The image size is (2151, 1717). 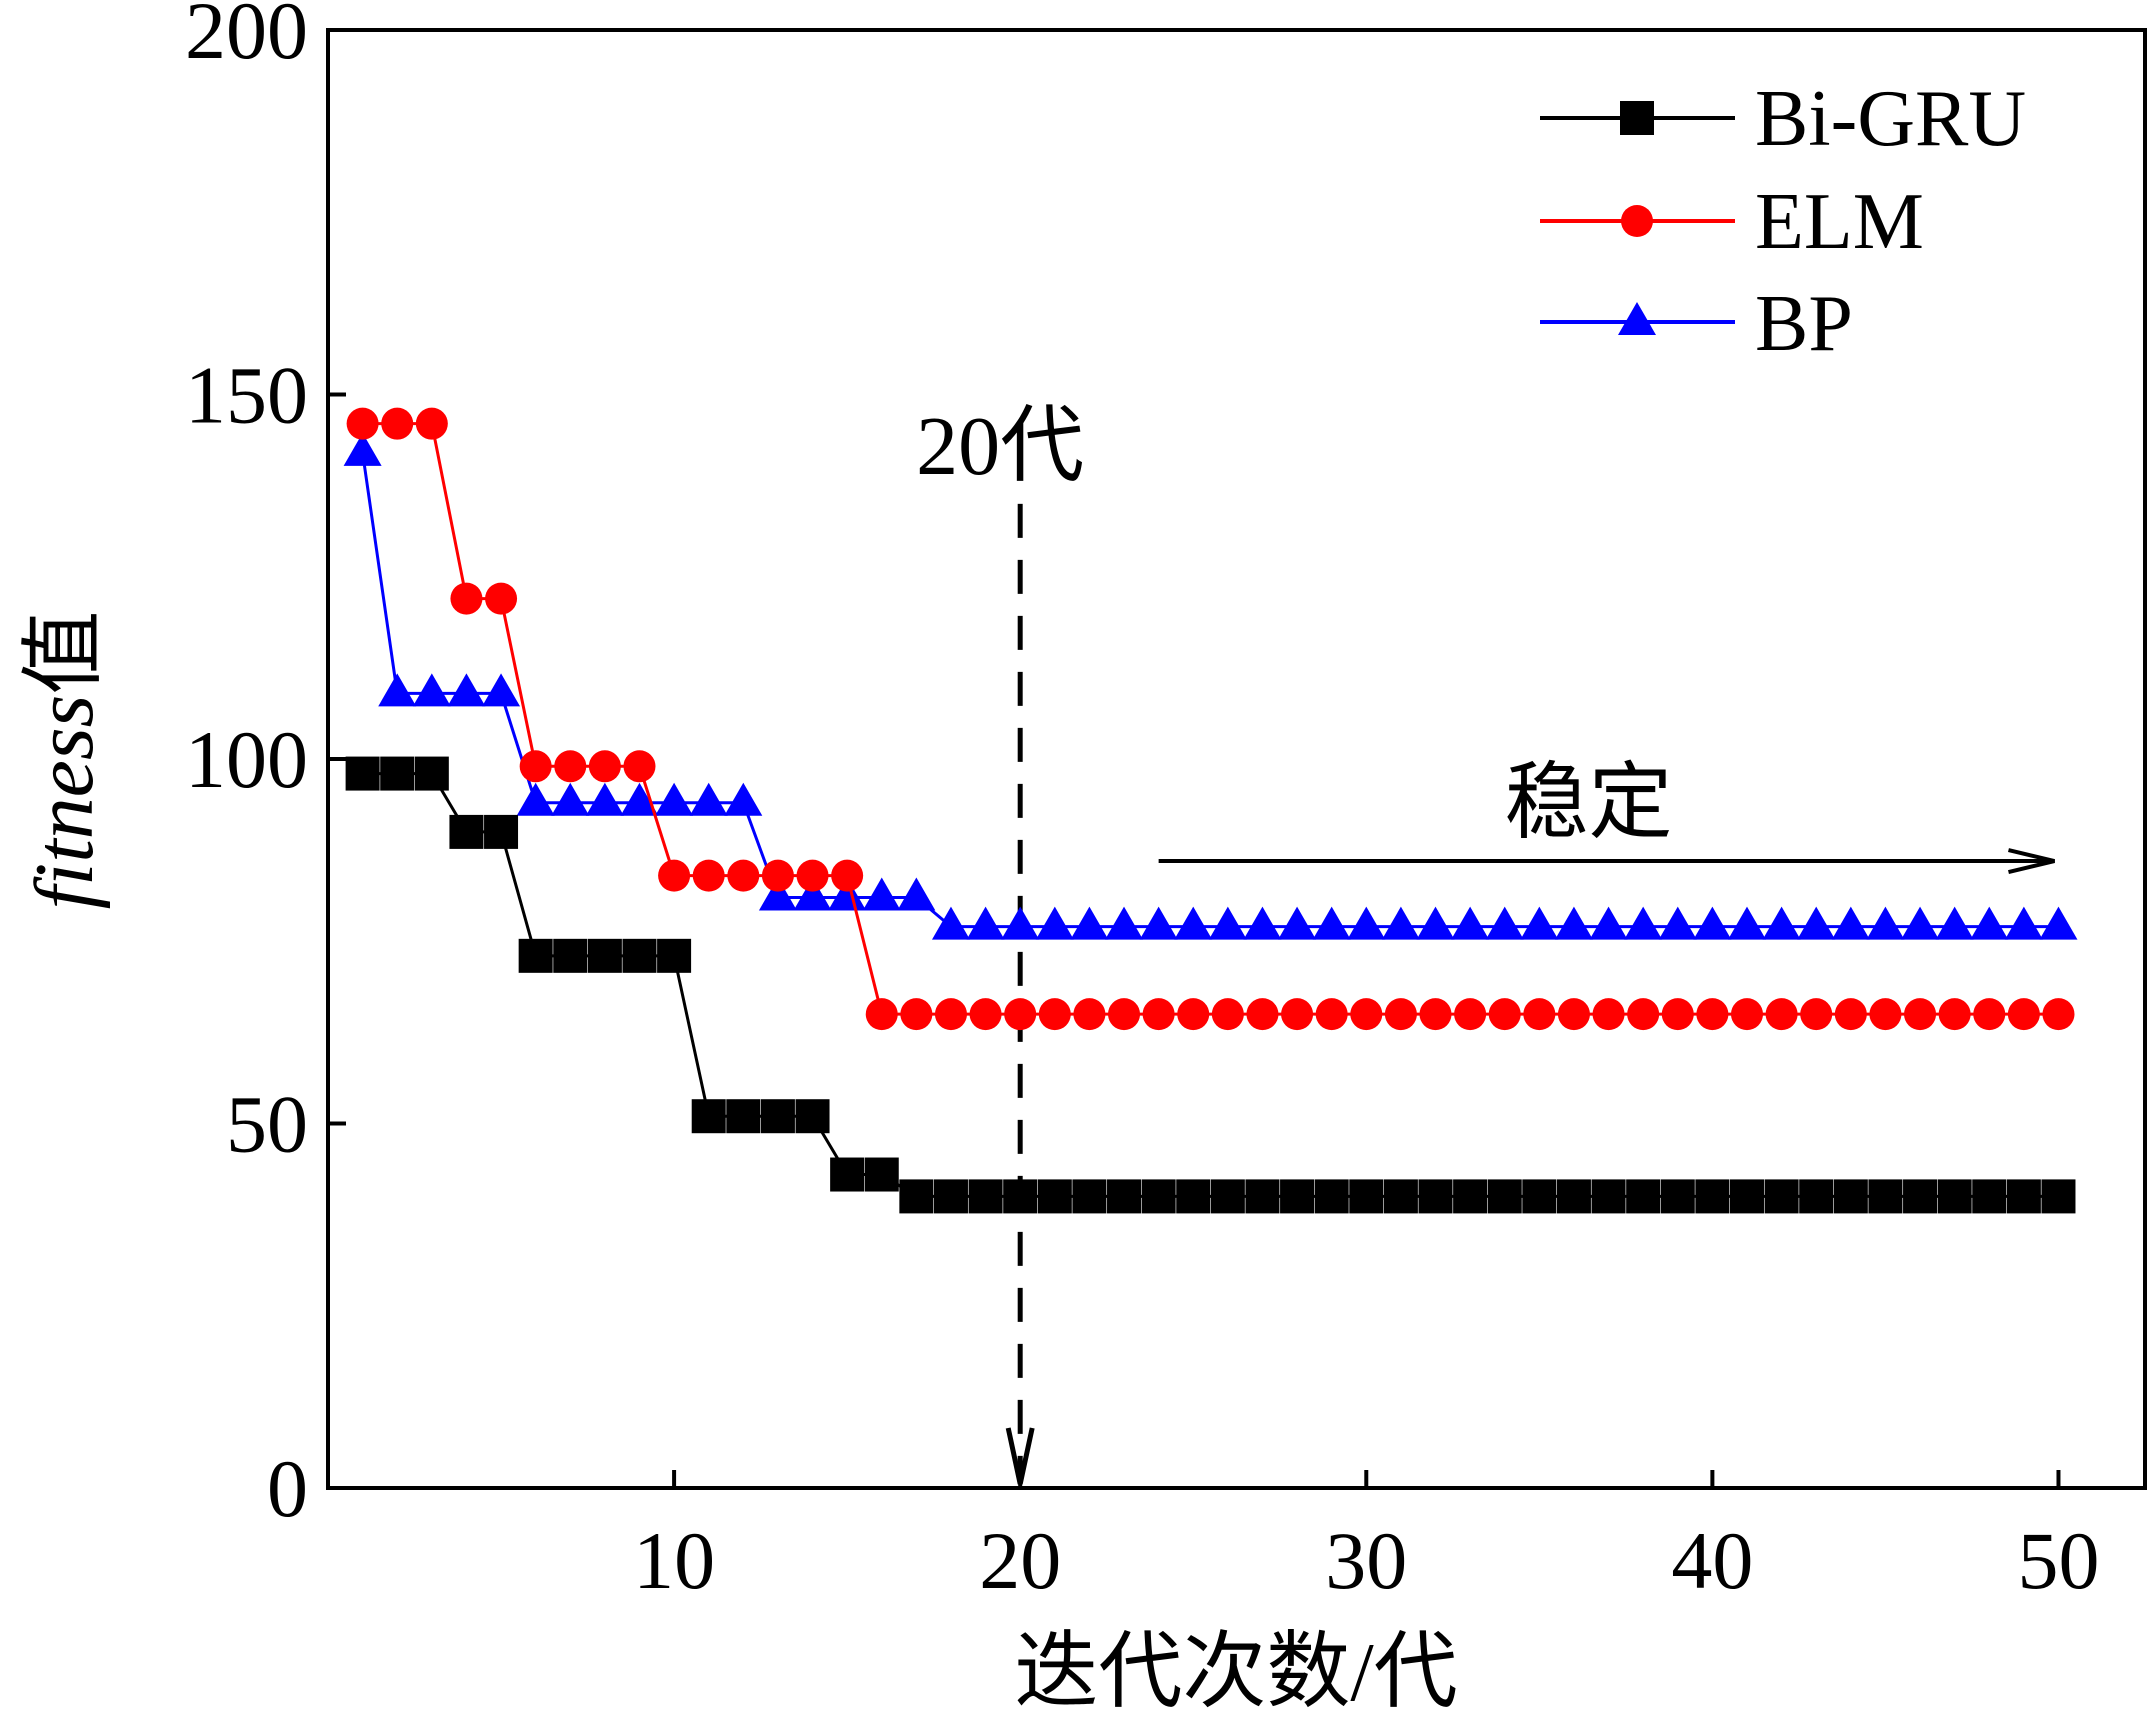 What do you see at coordinates (246, 759) in the screenshot?
I see `y-tick-label-100: 100` at bounding box center [246, 759].